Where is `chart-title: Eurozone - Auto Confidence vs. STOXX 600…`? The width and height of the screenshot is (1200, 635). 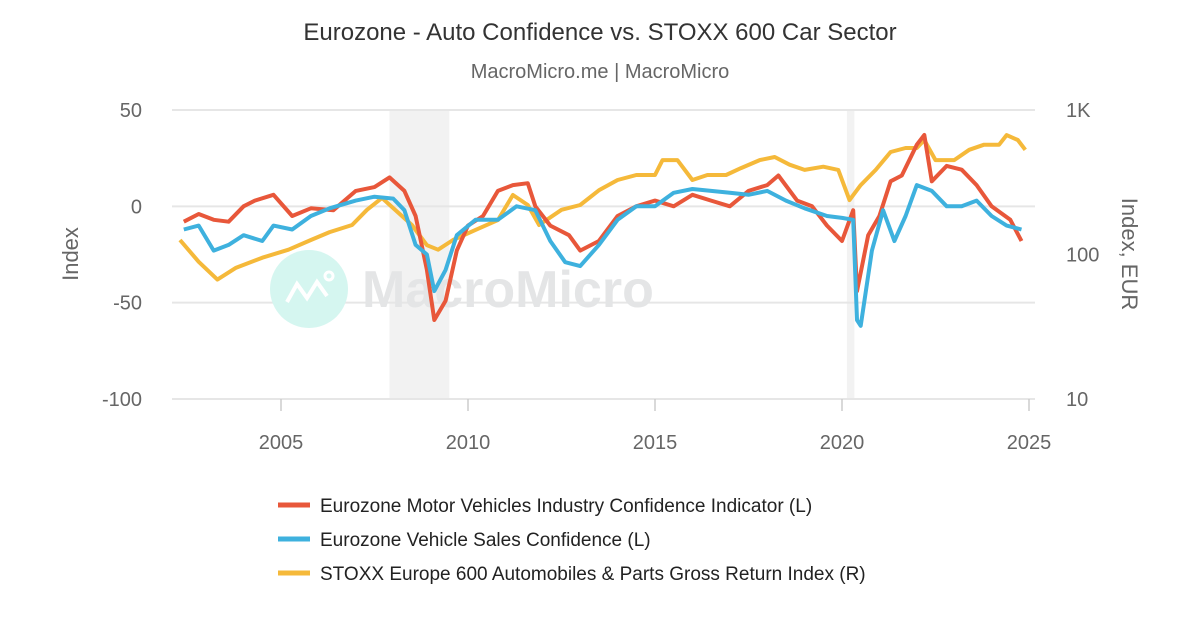 chart-title: Eurozone - Auto Confidence vs. STOXX 600… is located at coordinates (599, 32).